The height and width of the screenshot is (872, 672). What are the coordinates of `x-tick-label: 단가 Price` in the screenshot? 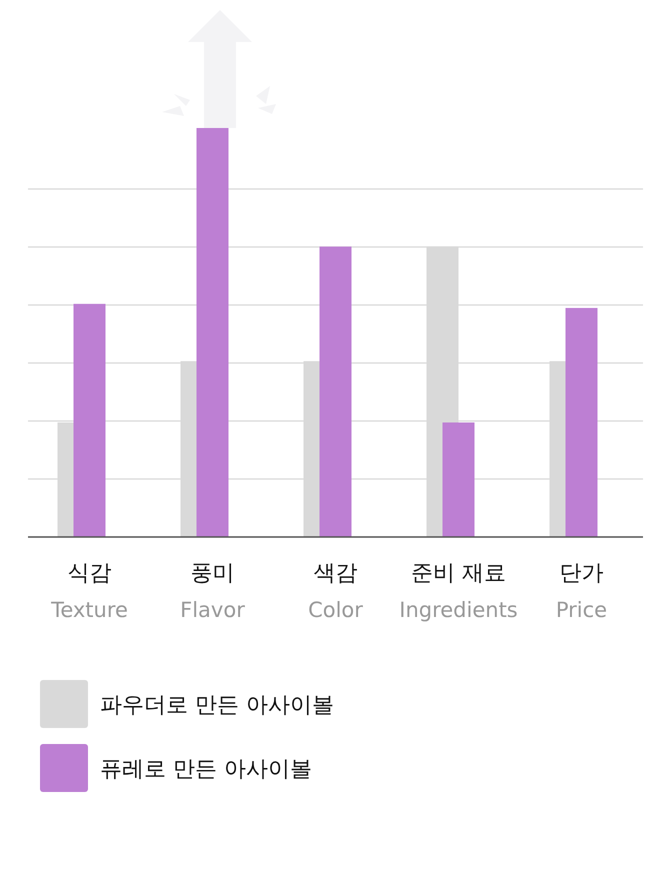 It's located at (582, 591).